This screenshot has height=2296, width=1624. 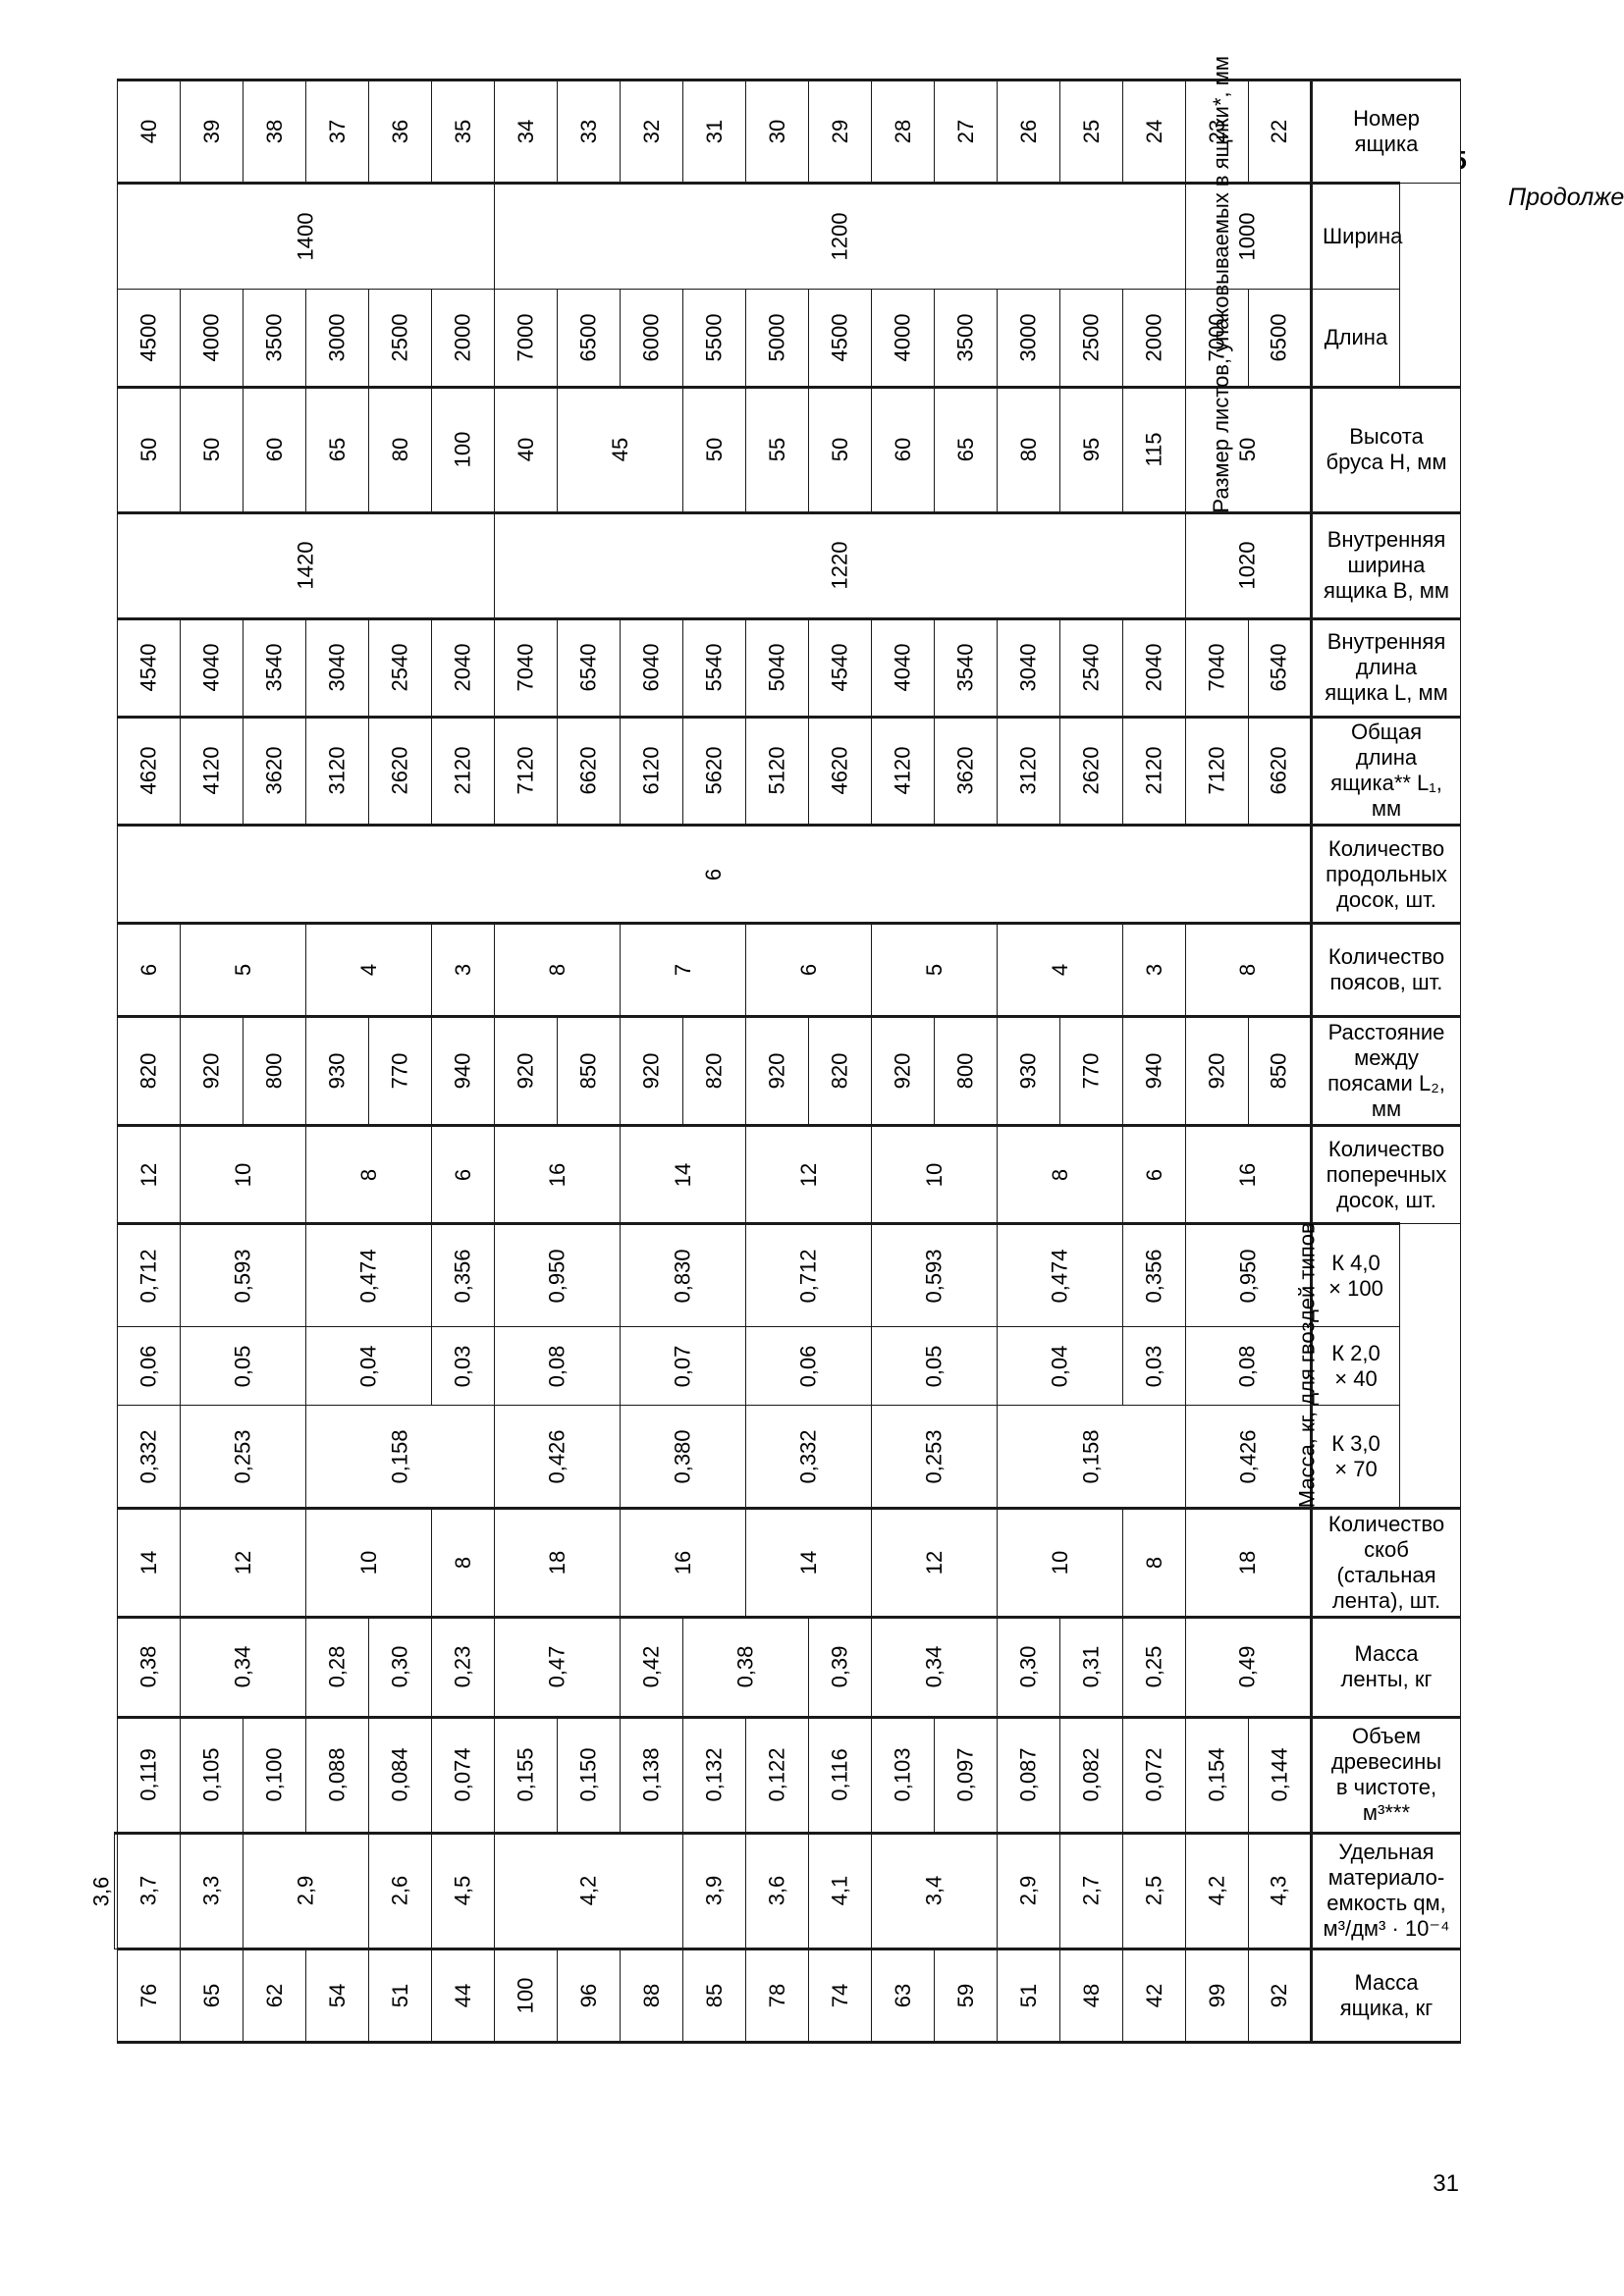 I want to click on row-label-long-boards: Количество продольных досок, шт., so click(x=1386, y=874).